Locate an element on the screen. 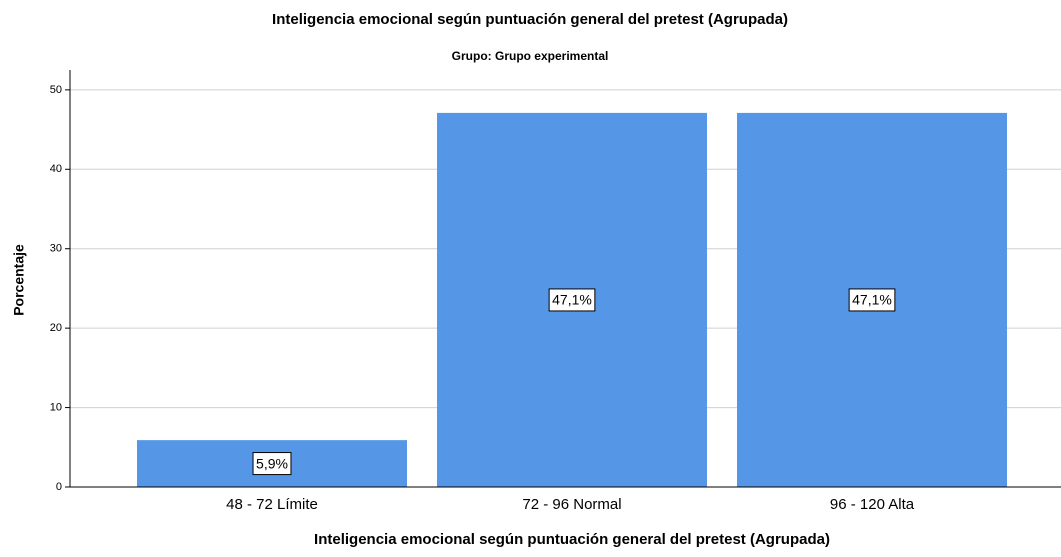 Image resolution: width=1061 pixels, height=557 pixels. y-tick-label: 40 is located at coordinates (56, 169).